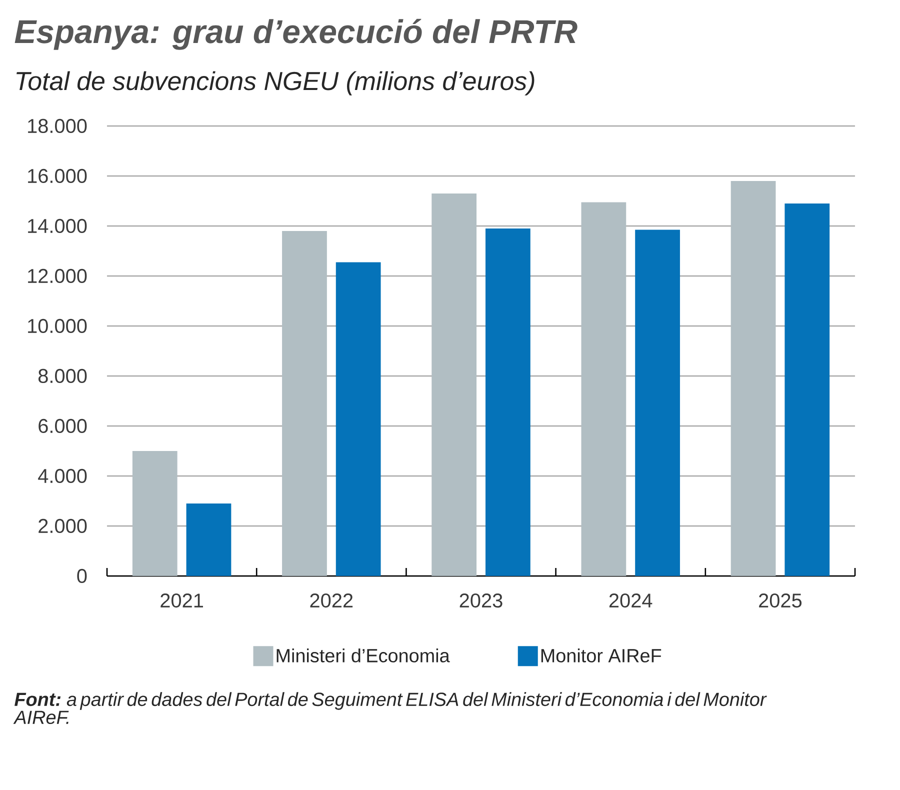 This screenshot has height=790, width=900. I want to click on y-tick-label: 10.000, so click(57, 326).